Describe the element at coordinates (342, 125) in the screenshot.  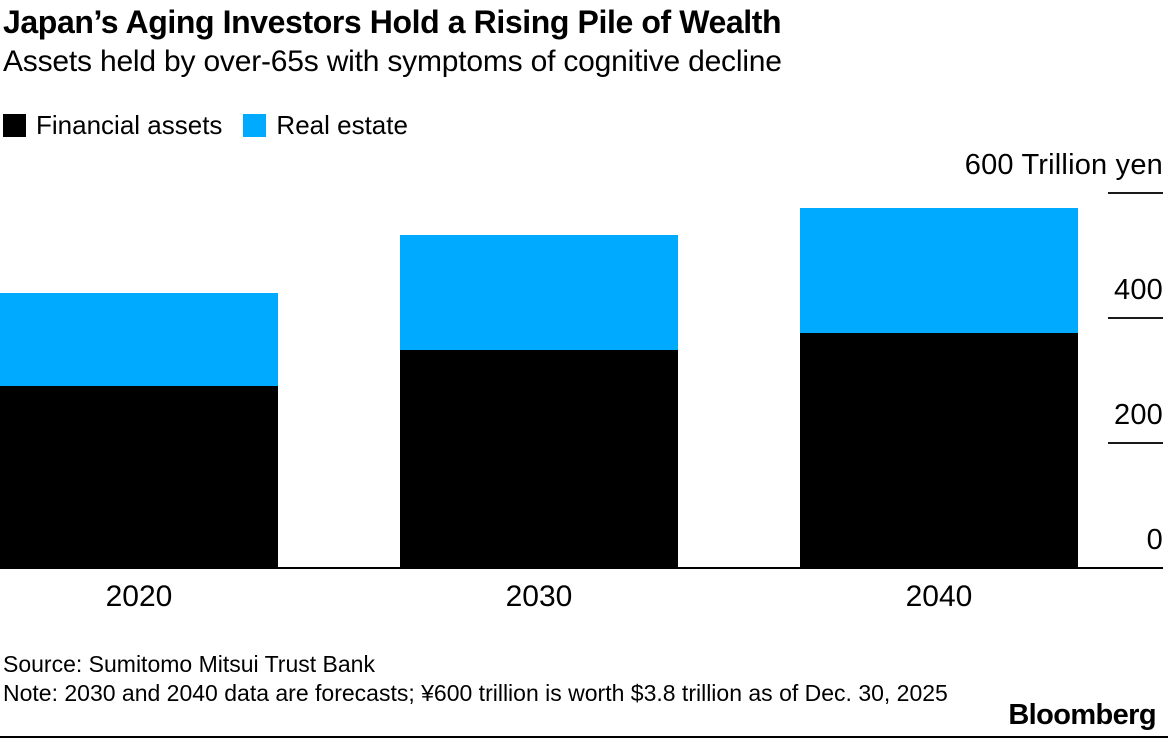
I see `legend-label-real-estate: Real estate` at that location.